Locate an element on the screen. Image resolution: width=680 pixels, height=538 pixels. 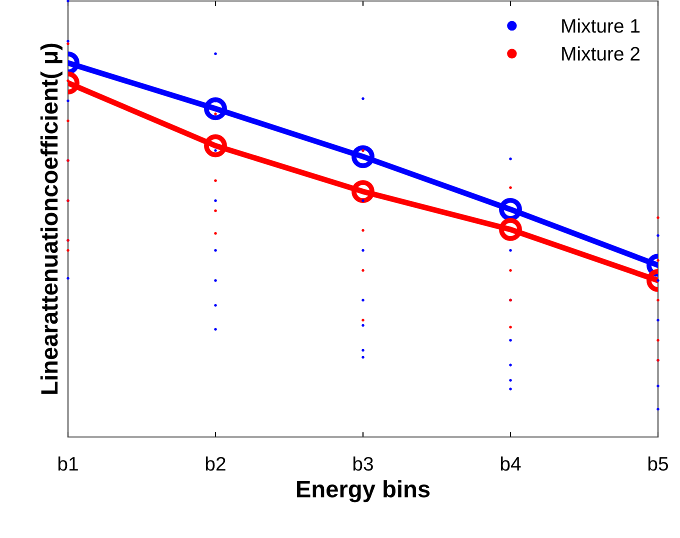
legend-label: Mixture 2 is located at coordinates (601, 53).